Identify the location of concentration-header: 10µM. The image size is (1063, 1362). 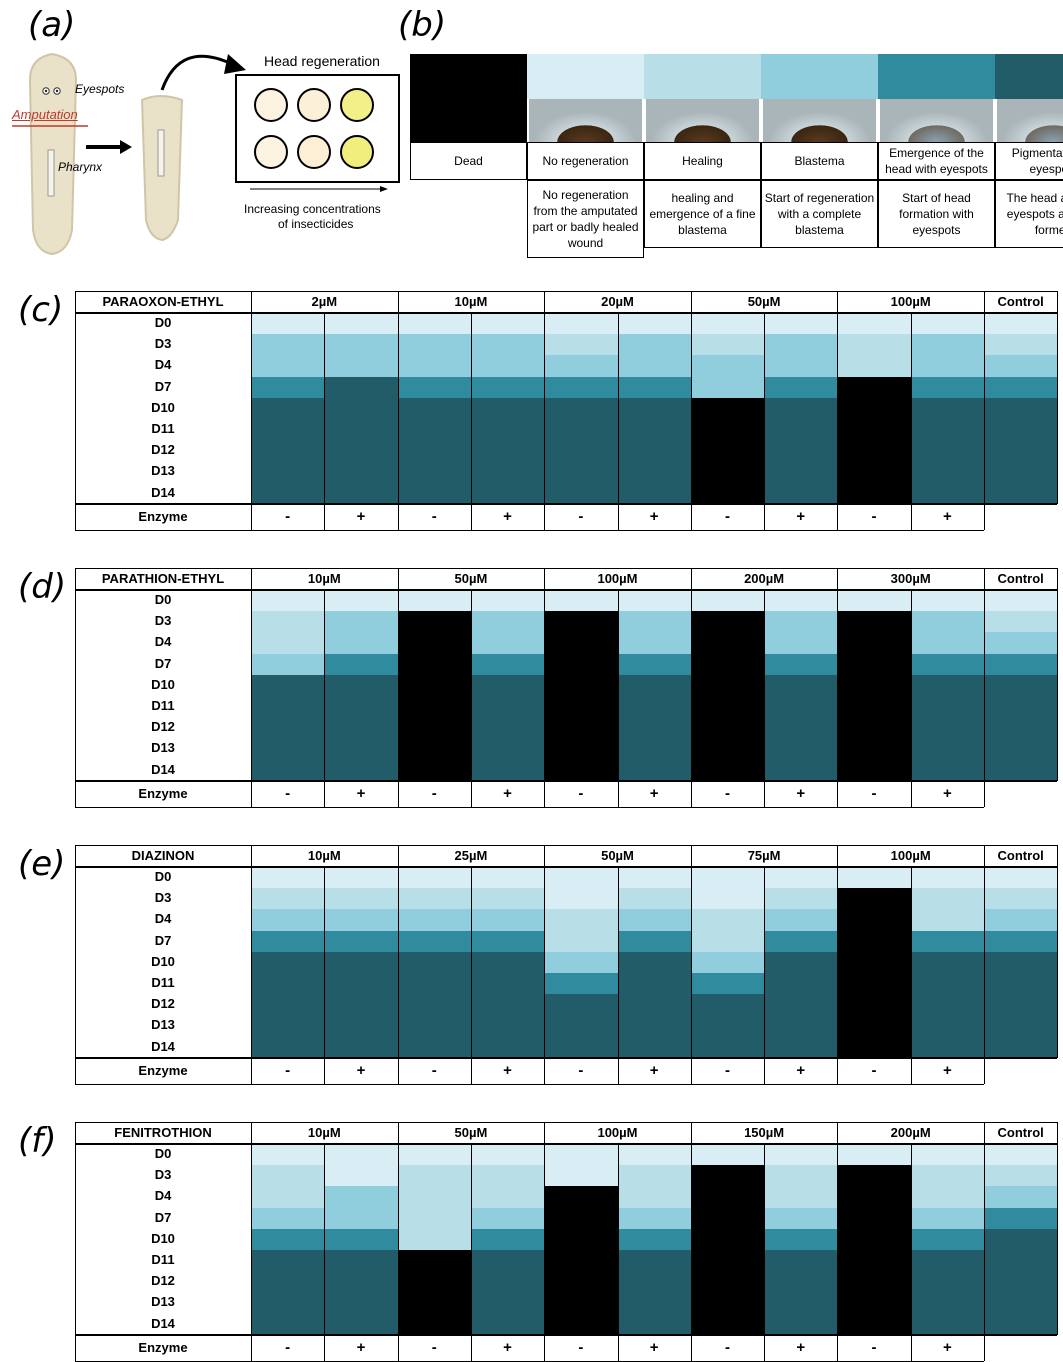
(324, 1132).